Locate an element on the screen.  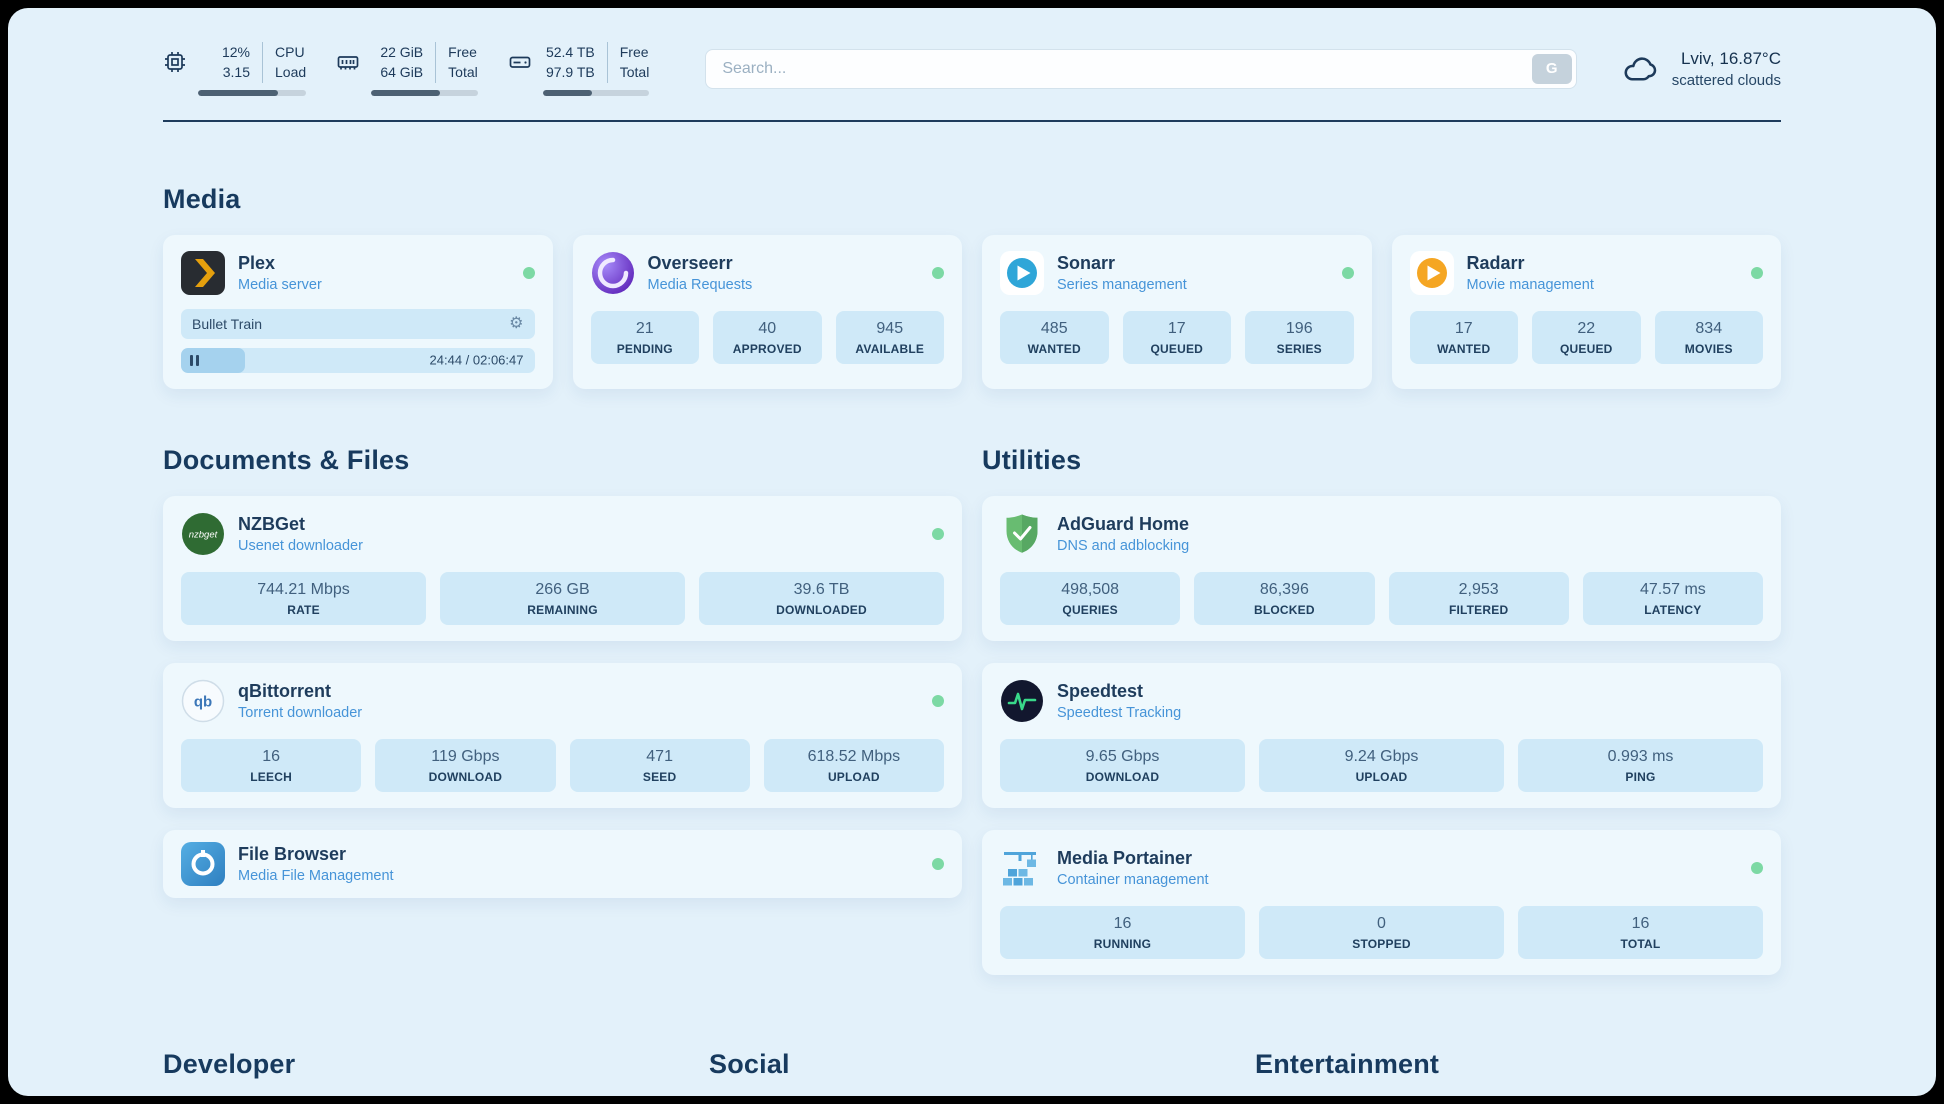
nzbget-icon: nzbget is located at coordinates (203, 534).